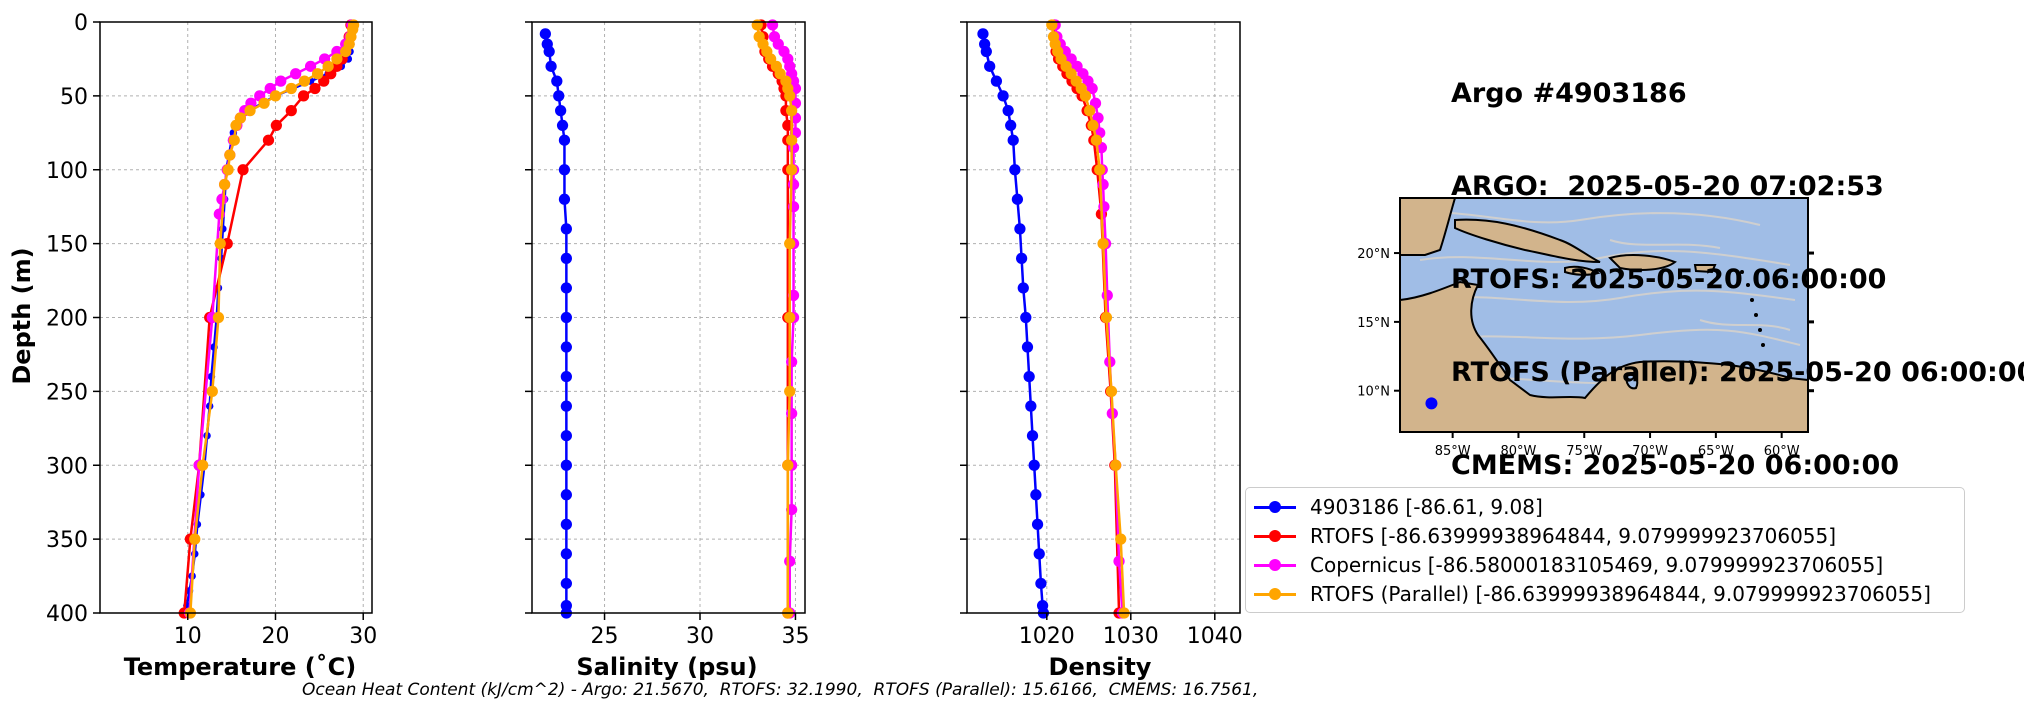 This screenshot has width=2024, height=712. What do you see at coordinates (240, 667) in the screenshot?
I see `temperature-axis-label: Temperature (˚C)` at bounding box center [240, 667].